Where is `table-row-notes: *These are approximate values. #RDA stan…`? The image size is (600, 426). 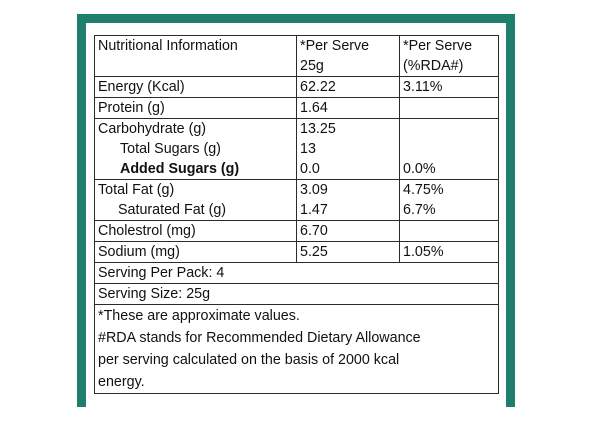
table-row-notes: *These are approximate values. #RDA stan… is located at coordinates (296, 349).